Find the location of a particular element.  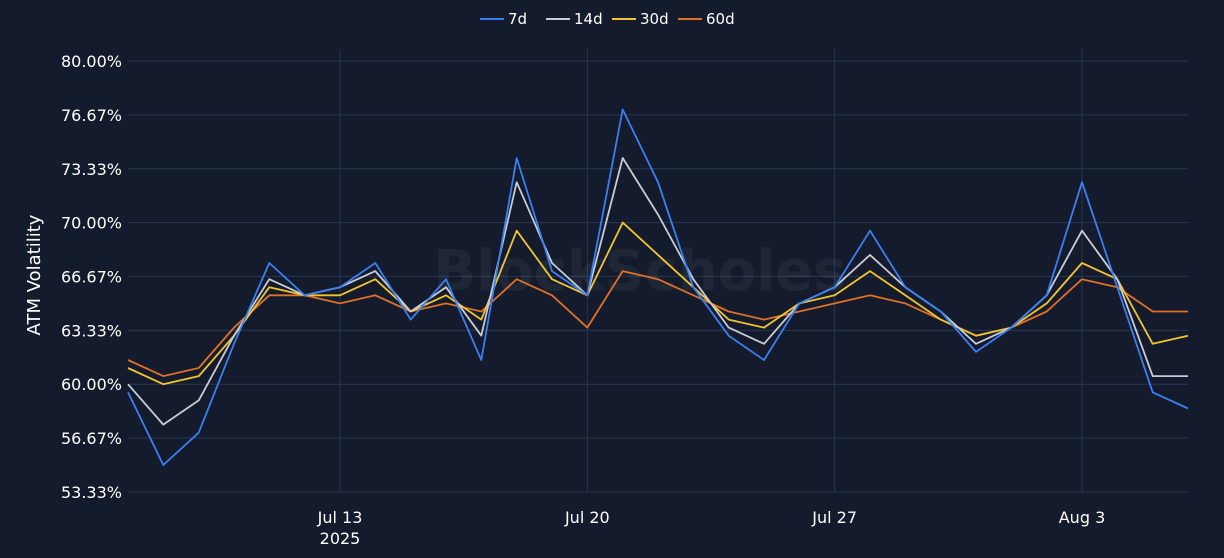

x-axis-ticks: Jul 13 2025 Jul 20 Jul 27 Aug 3 is located at coordinates (711, 528).